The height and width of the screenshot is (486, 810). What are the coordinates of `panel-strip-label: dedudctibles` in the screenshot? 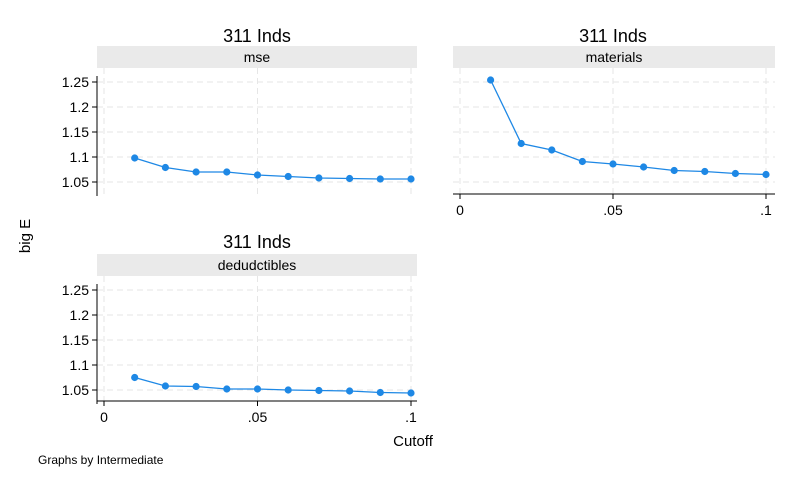 It's located at (257, 265).